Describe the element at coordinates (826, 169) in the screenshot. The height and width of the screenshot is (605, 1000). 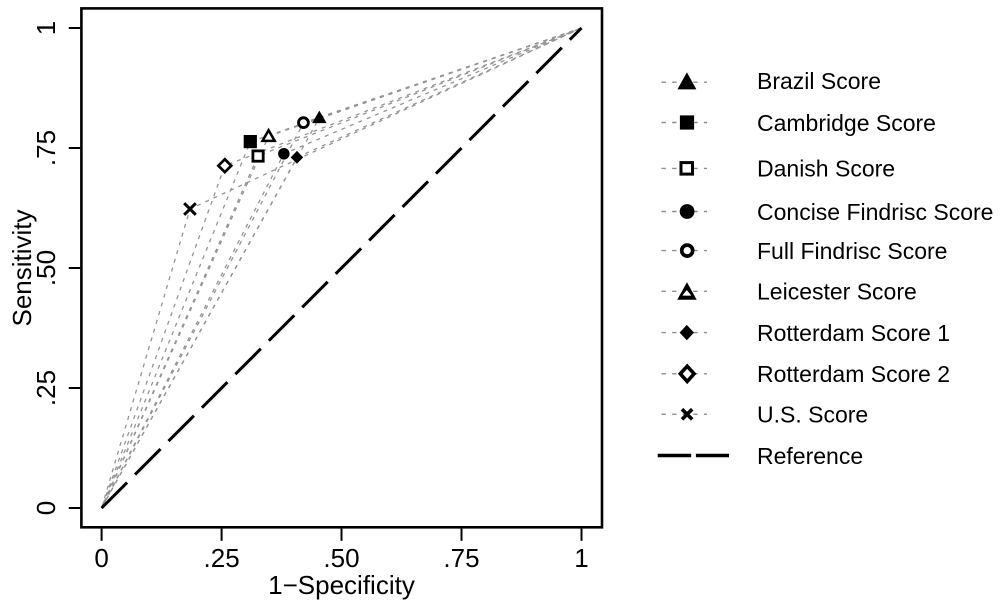
I see `svg-text: Danish Score` at that location.